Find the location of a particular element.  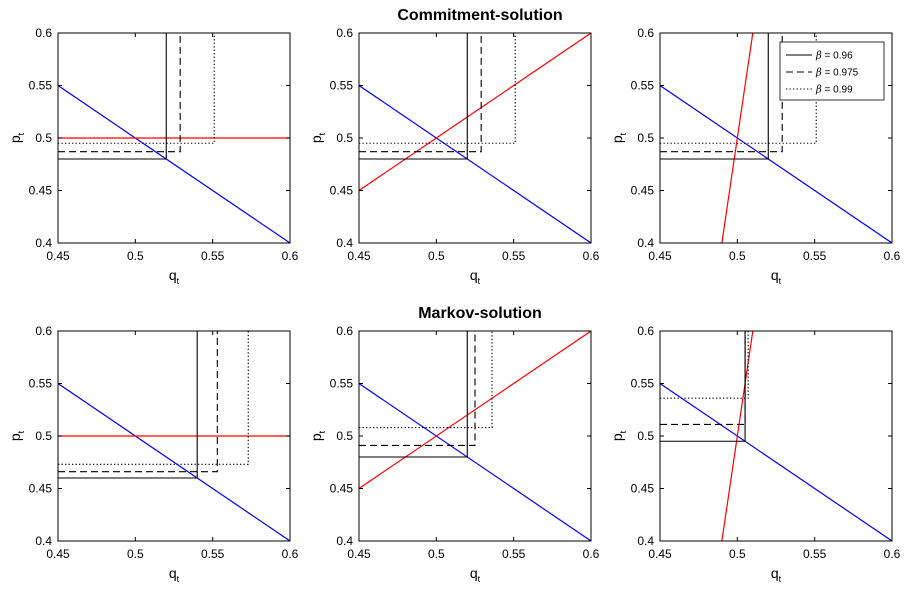

legend-label: β = 0.96 is located at coordinates (834, 56).